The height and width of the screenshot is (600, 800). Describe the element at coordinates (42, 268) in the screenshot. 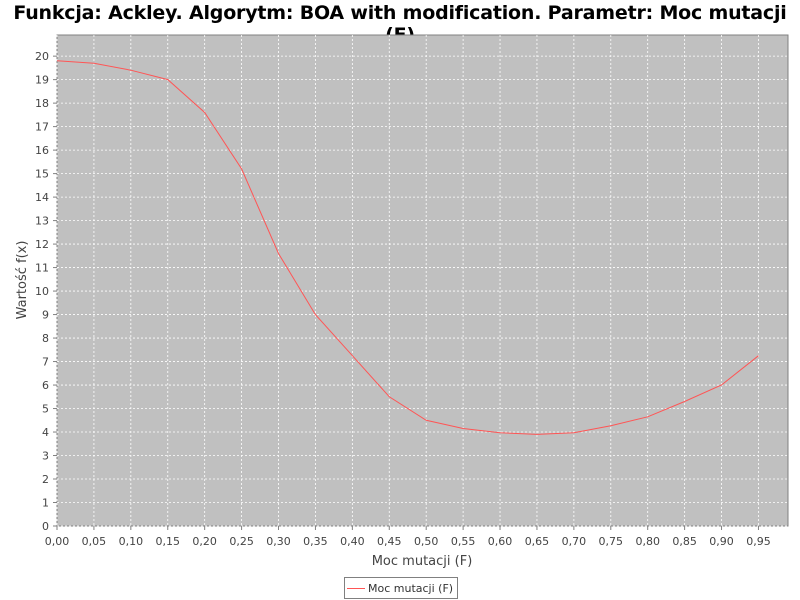

I see `y-tick-label: 11` at that location.